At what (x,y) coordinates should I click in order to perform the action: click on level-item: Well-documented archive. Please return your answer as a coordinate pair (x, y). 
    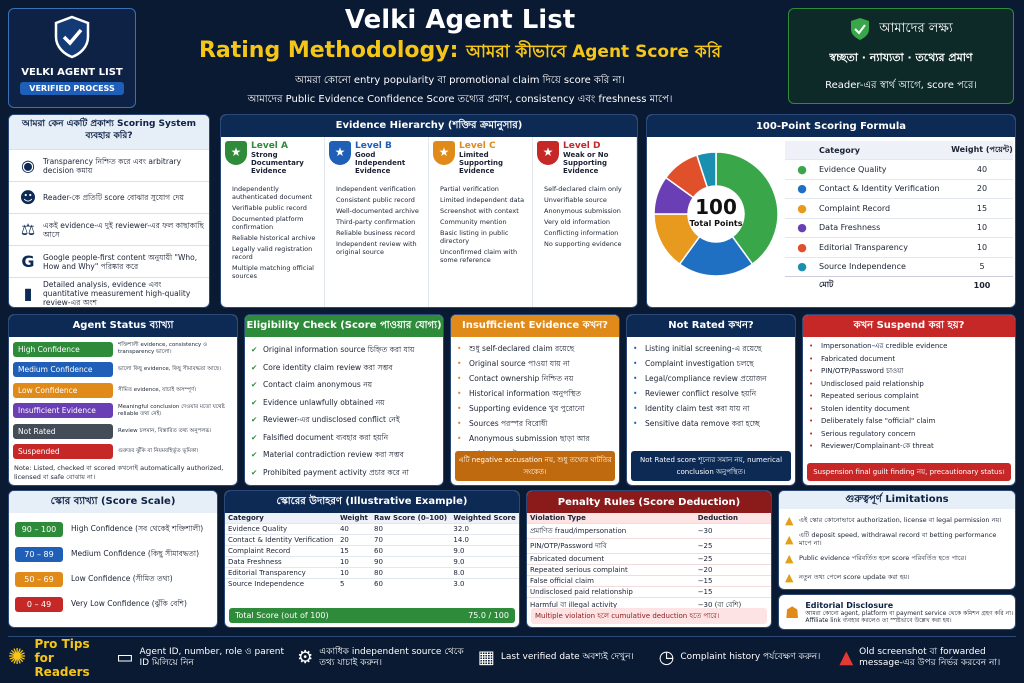
    Looking at the image, I should click on (377, 211).